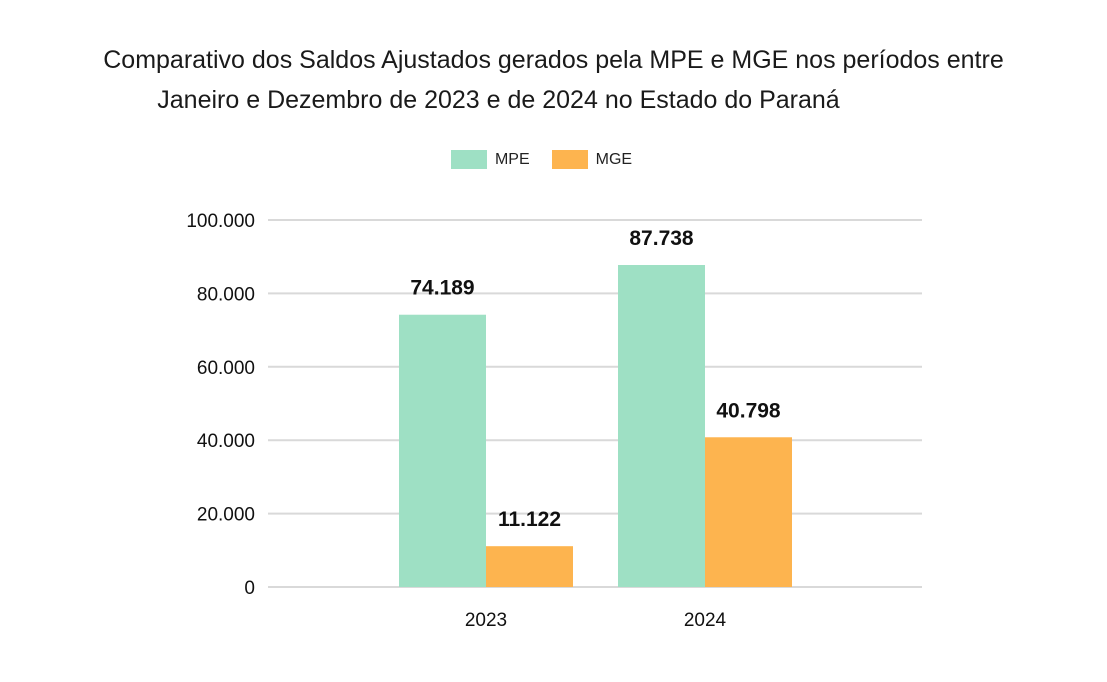  I want to click on data-label-mge-2024: 40.798, so click(748, 410).